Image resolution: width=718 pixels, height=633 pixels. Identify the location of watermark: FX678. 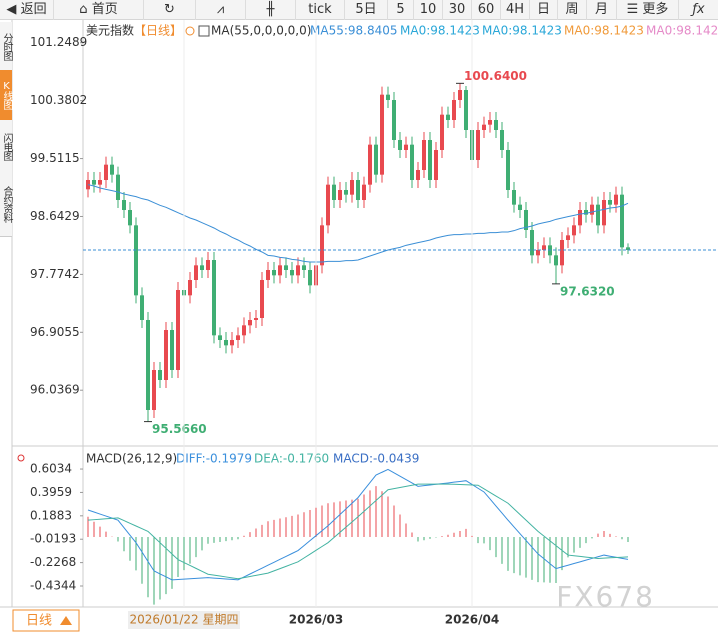
(605, 596).